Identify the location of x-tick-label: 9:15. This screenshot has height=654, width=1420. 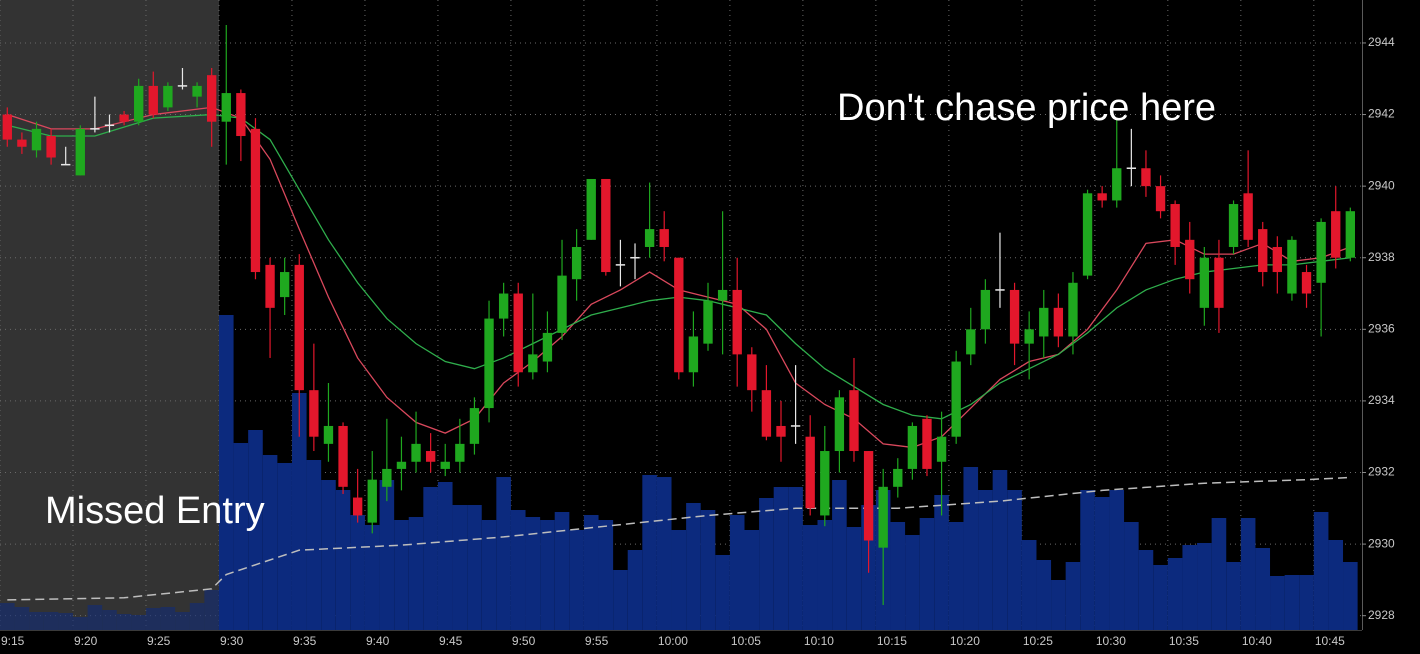
(13, 641).